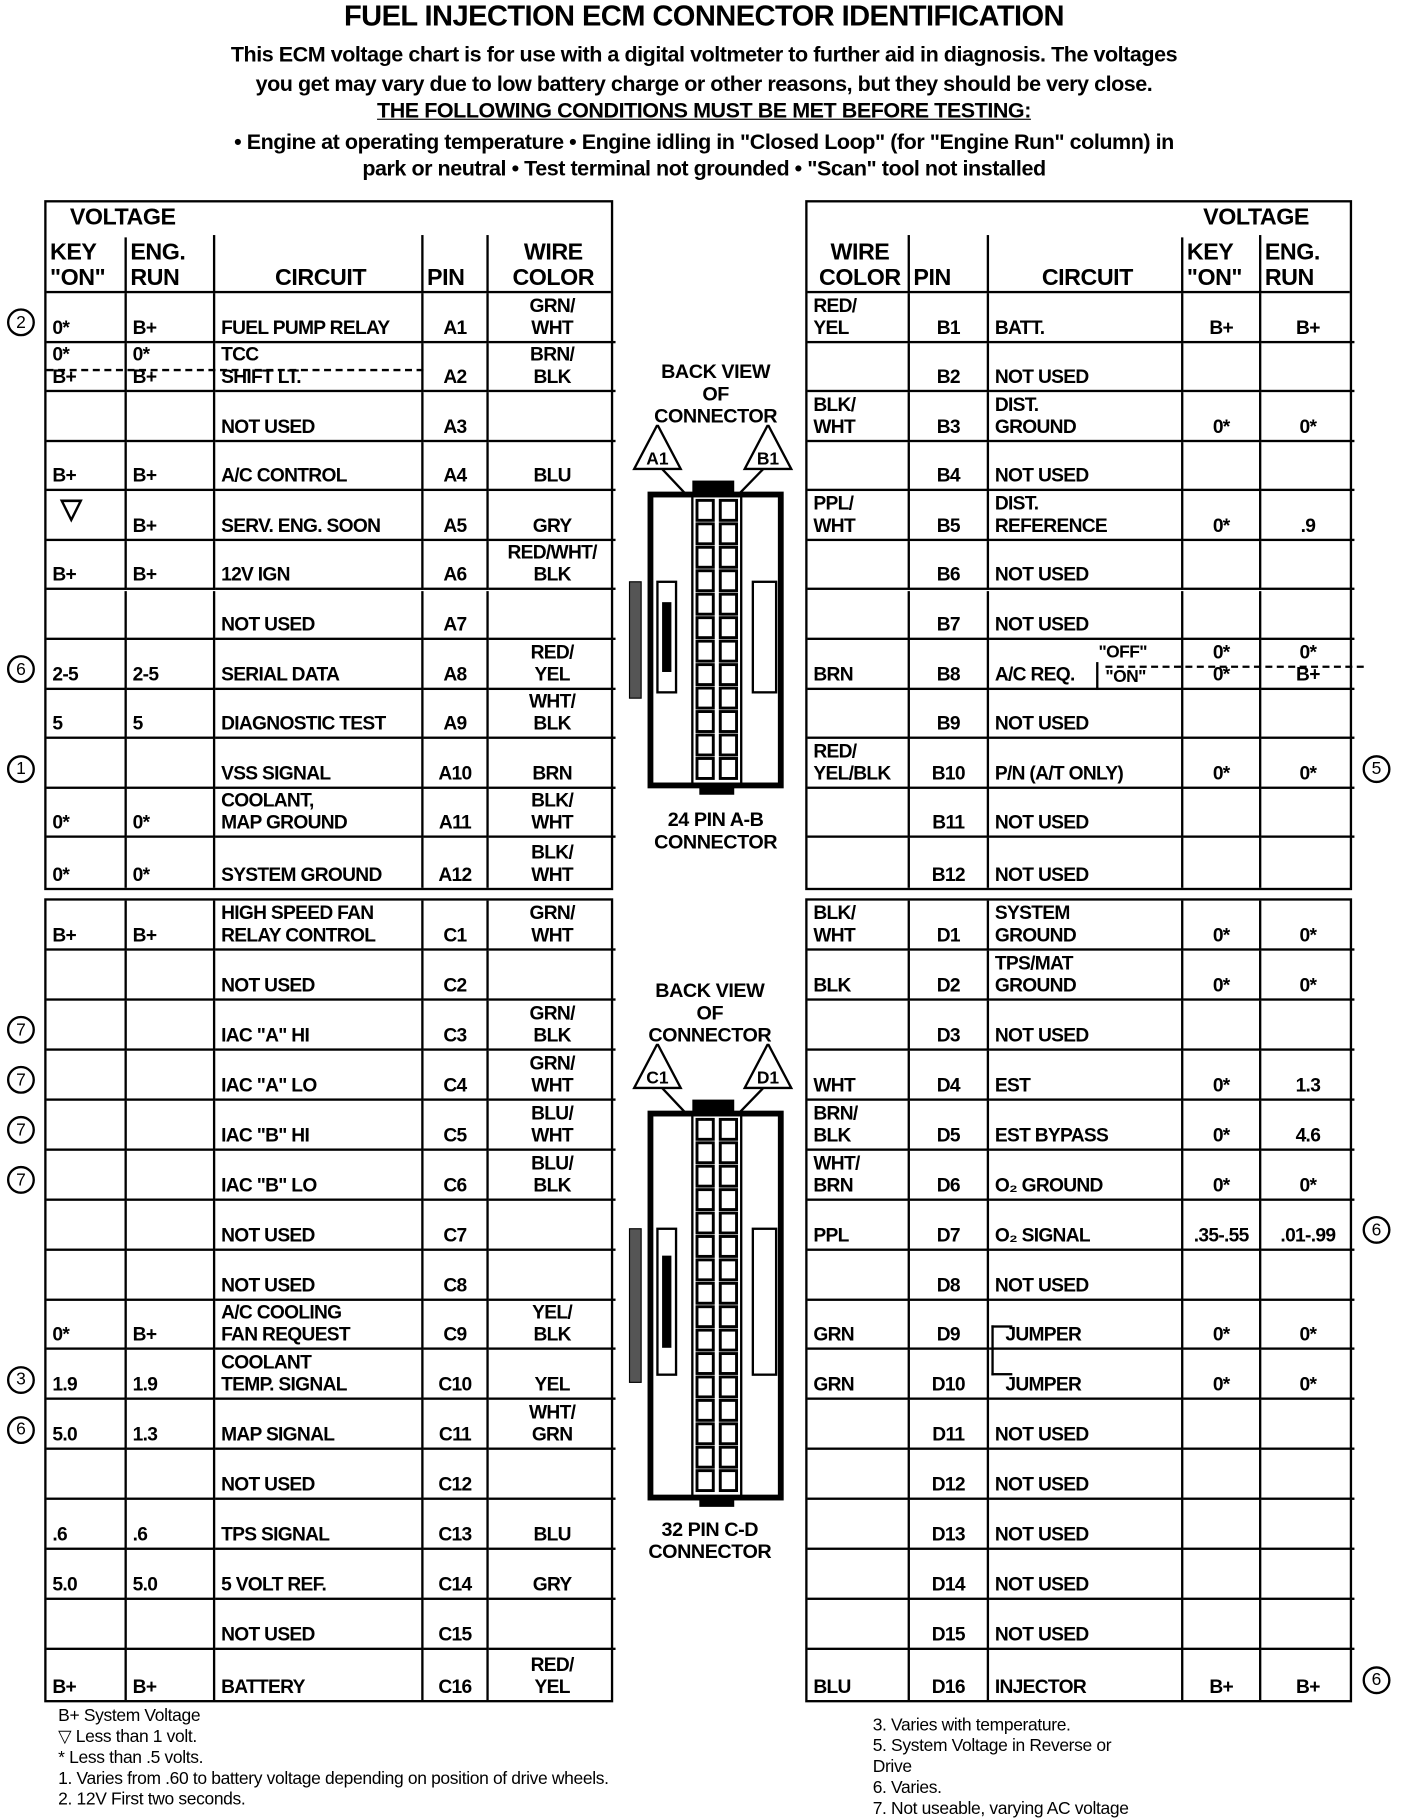  I want to click on circuit-cell: SYSTEM GROUND, so click(319, 863).